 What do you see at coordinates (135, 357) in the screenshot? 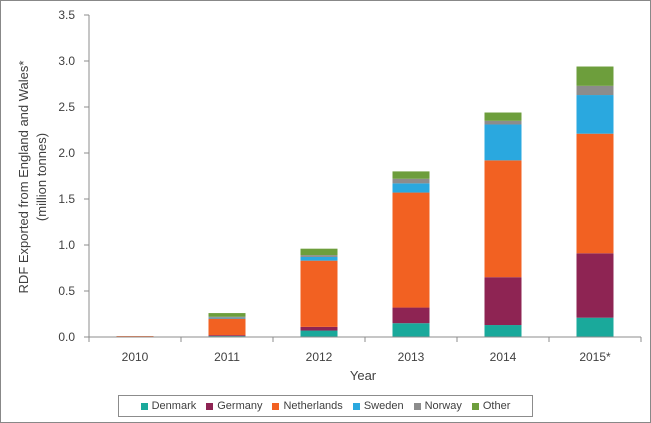
I see `x-tick-label: 2010` at bounding box center [135, 357].